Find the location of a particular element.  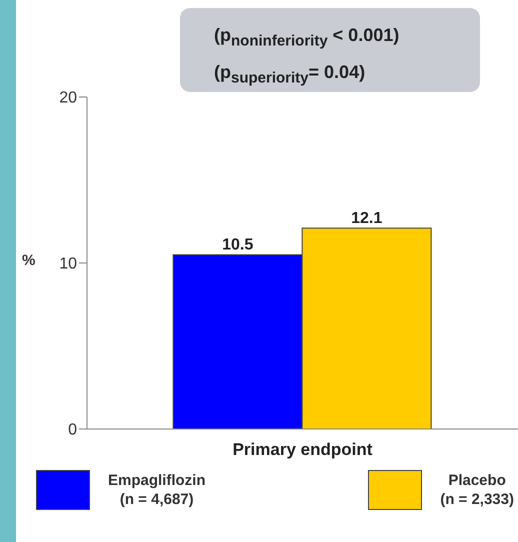

data-label: 12.1 is located at coordinates (366, 219).